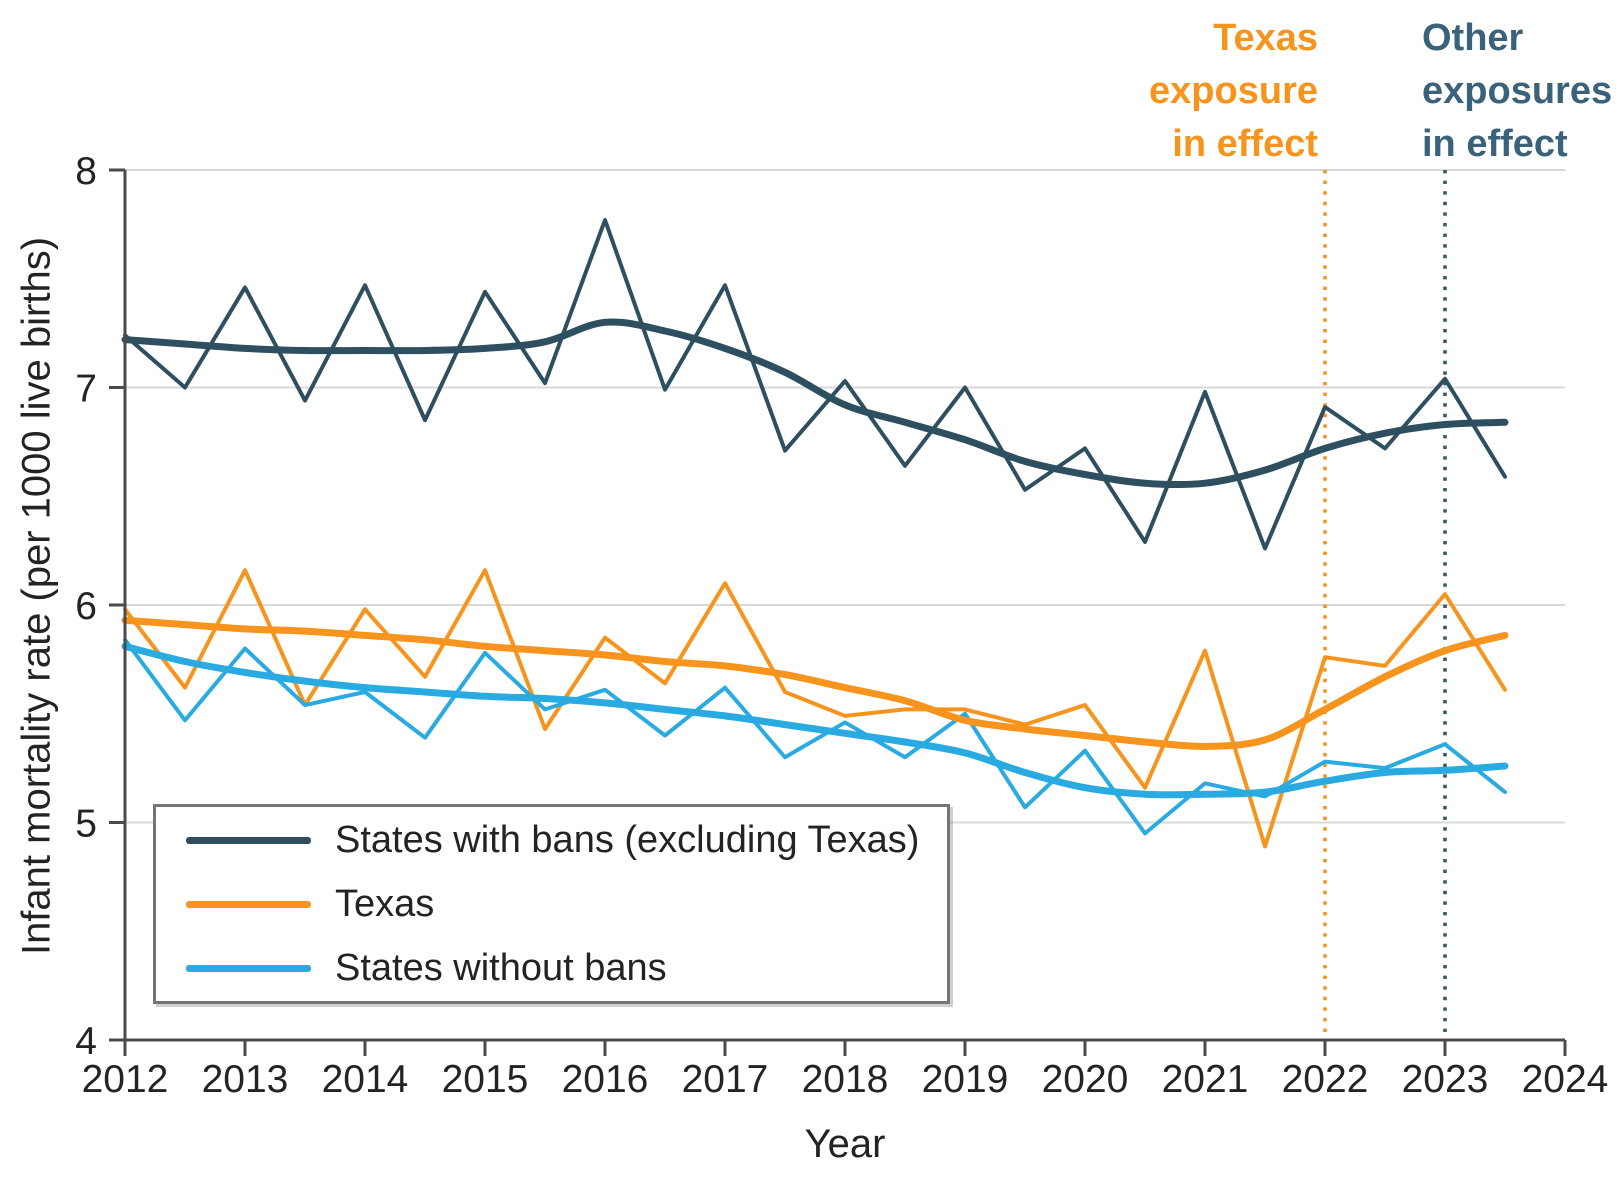  What do you see at coordinates (365, 1079) in the screenshot?
I see `x-tick-label: 2014` at bounding box center [365, 1079].